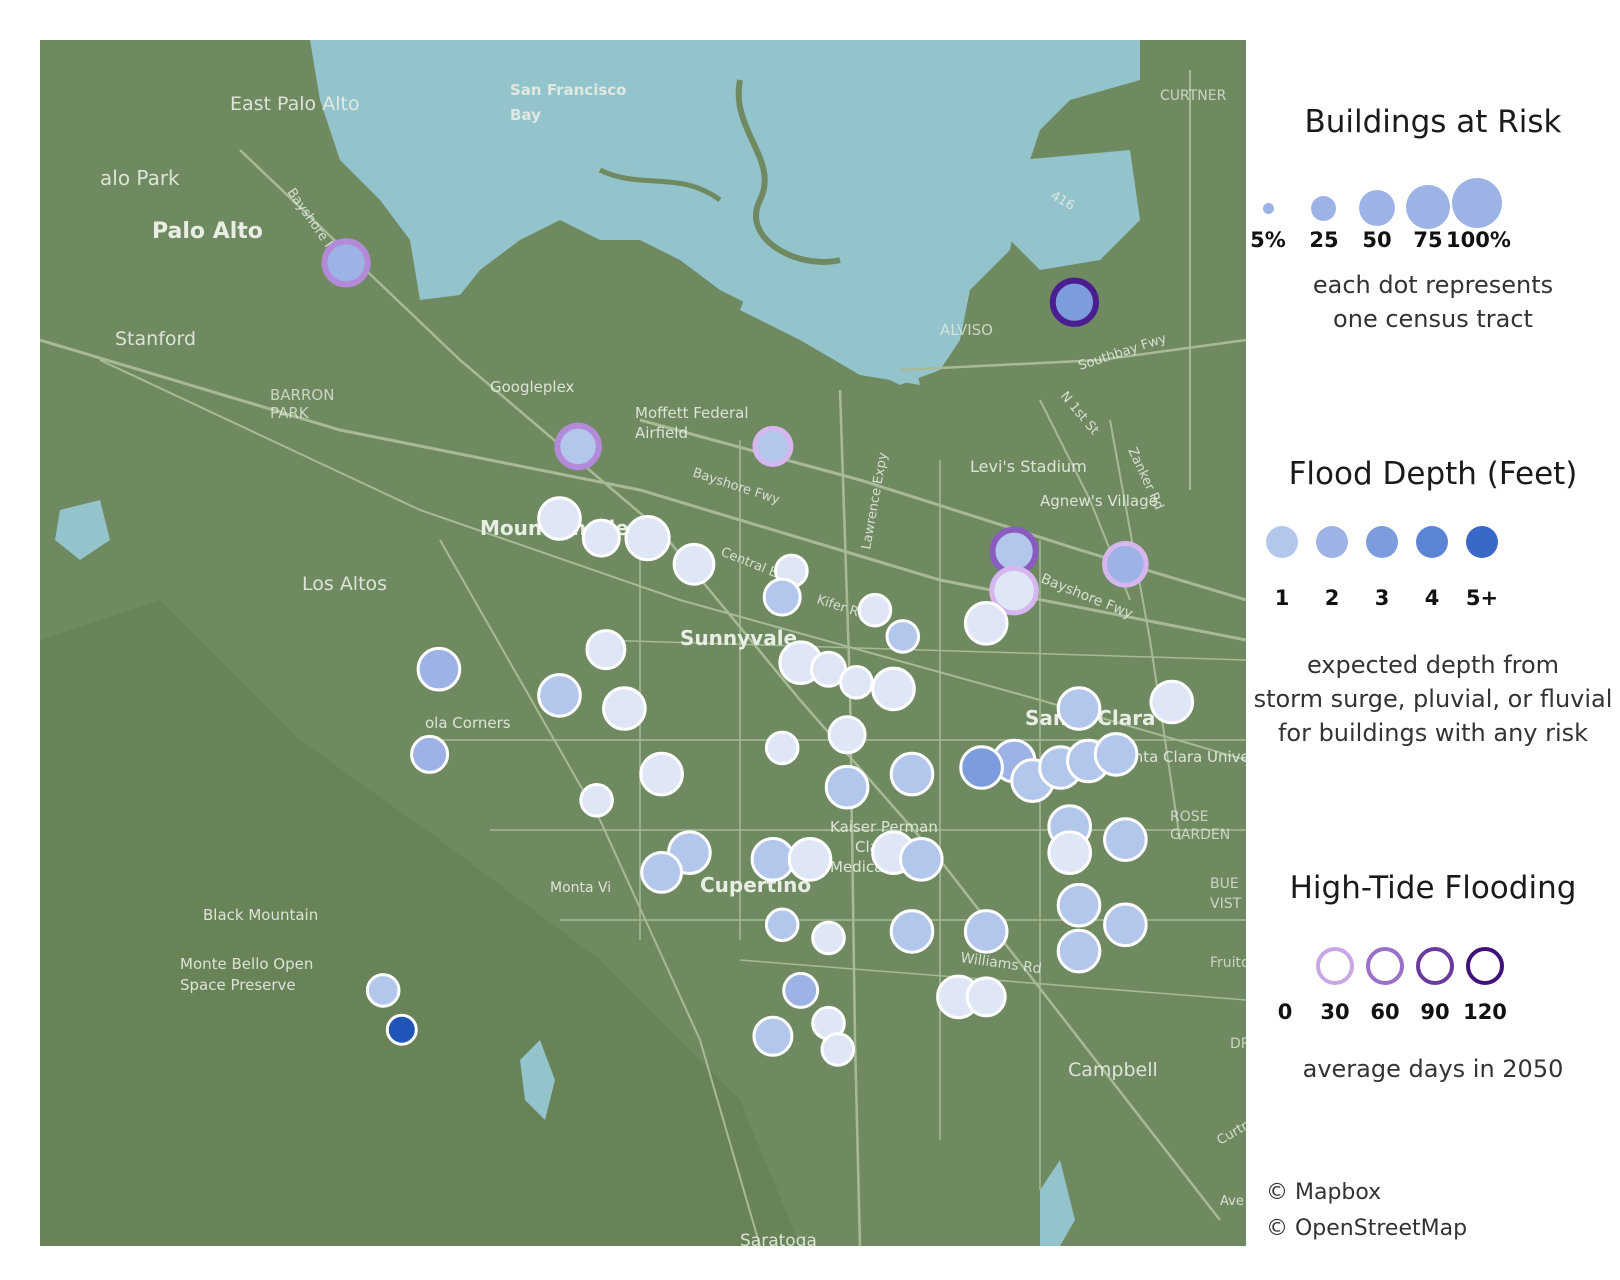  What do you see at coordinates (1028, 466) in the screenshot?
I see `place-label: Levi's Stadium` at bounding box center [1028, 466].